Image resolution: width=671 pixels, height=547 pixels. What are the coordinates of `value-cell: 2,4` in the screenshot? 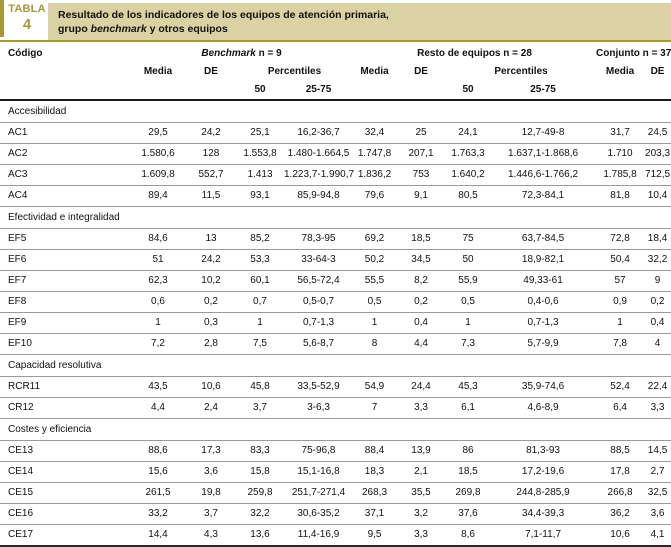 It's located at (211, 408).